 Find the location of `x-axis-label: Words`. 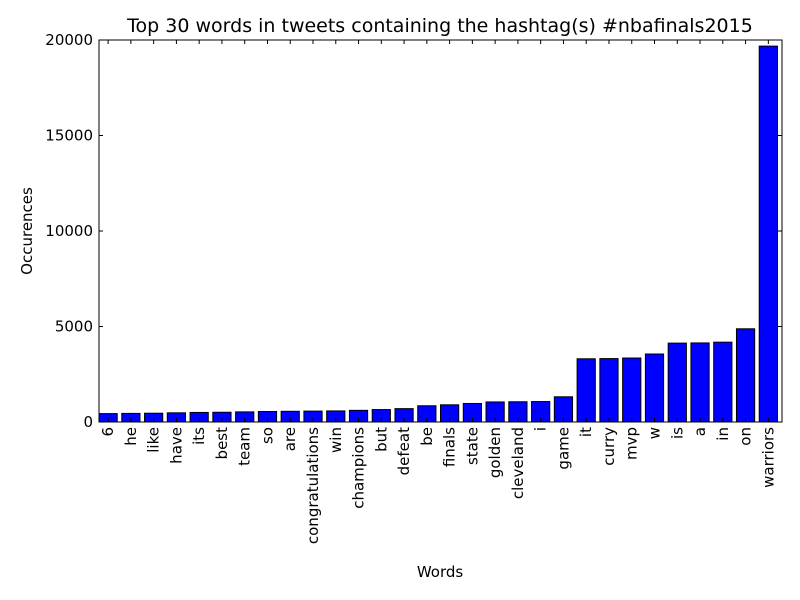

x-axis-label: Words is located at coordinates (440, 572).